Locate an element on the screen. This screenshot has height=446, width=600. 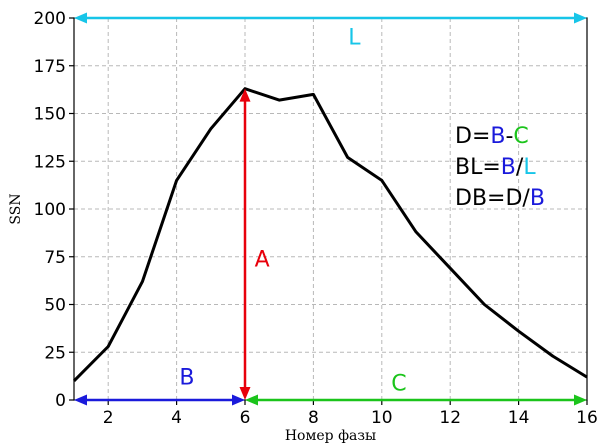
y-tick-label: 175 is located at coordinates (50, 67).